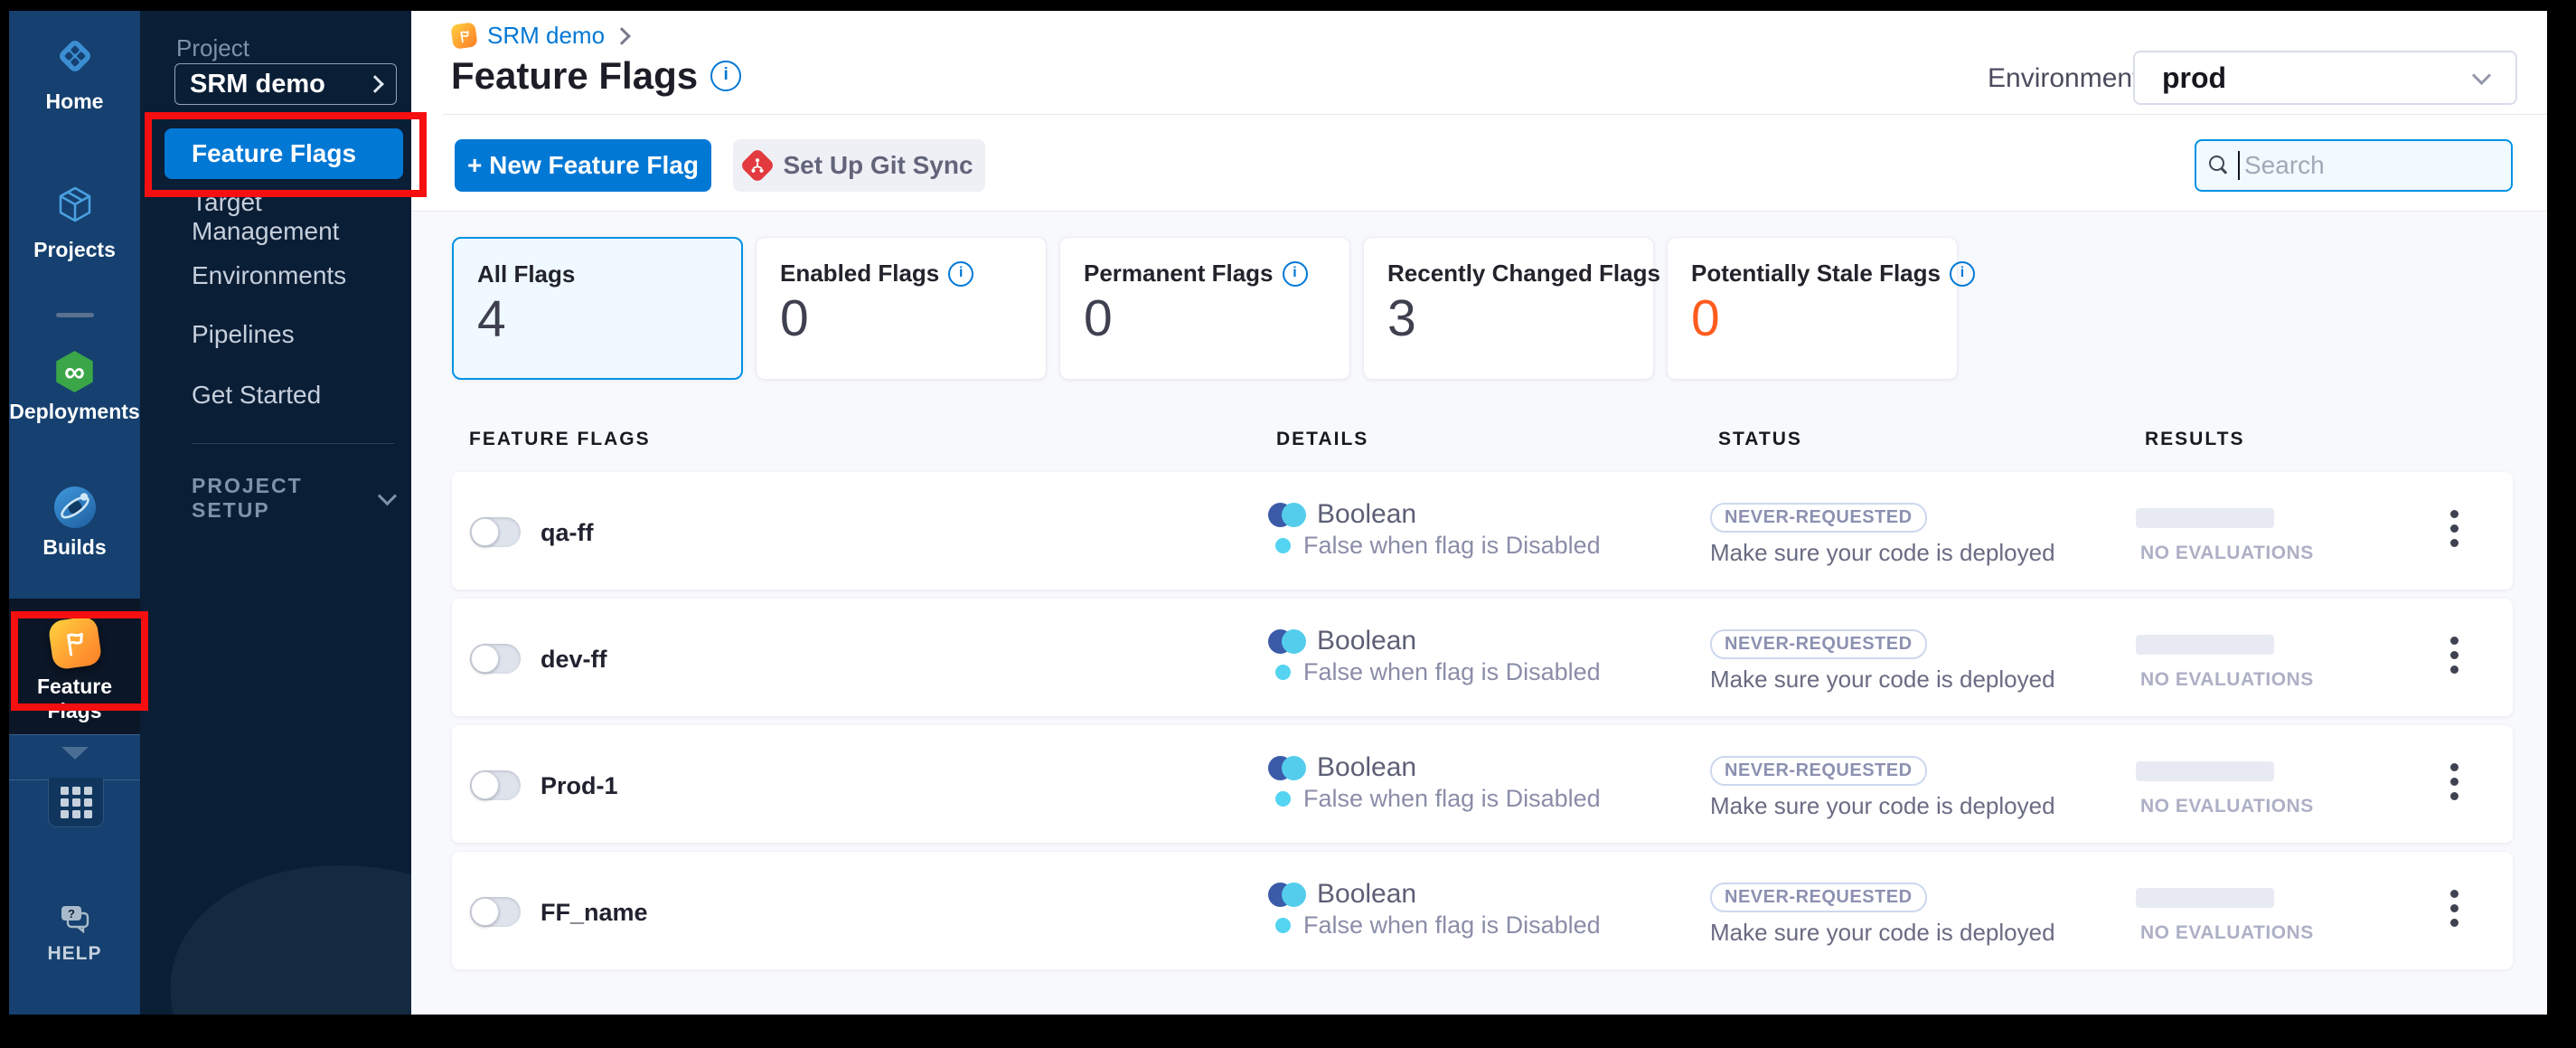 This screenshot has height=1048, width=2576. Describe the element at coordinates (2227, 553) in the screenshot. I see `results-note: NO EVALUATIONS` at that location.